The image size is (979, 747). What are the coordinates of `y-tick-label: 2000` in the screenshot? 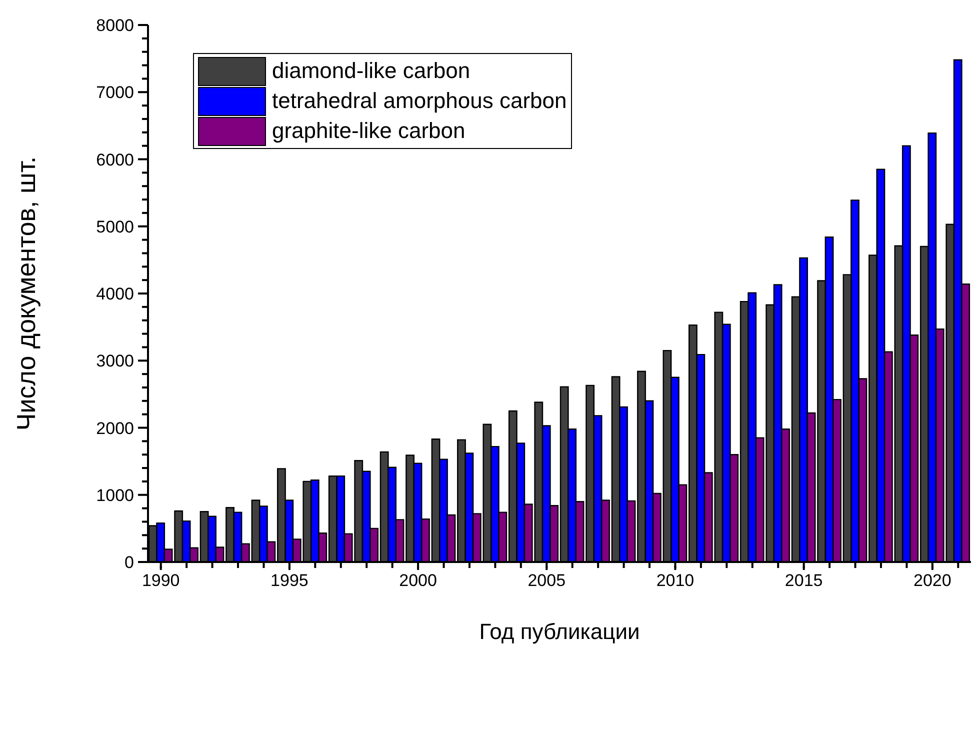 It's located at (115, 428).